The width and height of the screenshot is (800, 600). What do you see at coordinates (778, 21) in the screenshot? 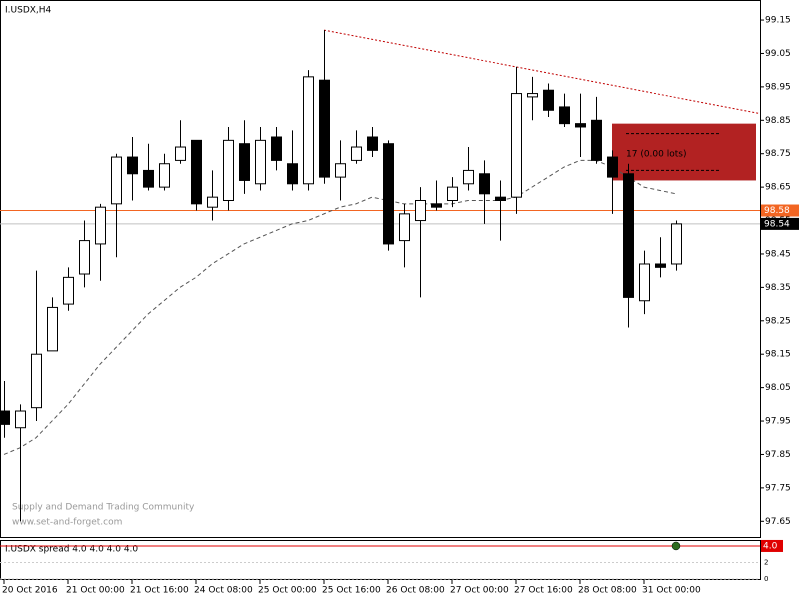
I see `y-tick-label: 99.15` at bounding box center [778, 21].